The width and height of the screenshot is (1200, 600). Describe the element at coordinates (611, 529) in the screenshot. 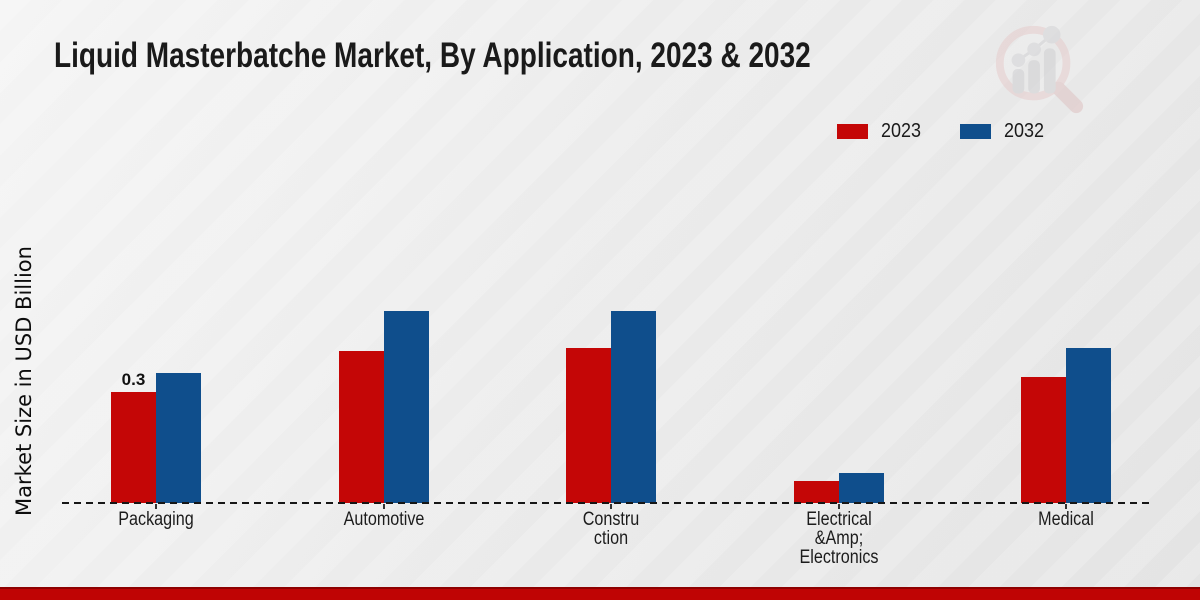

I see `x-axis-category-label: Constru ction` at that location.